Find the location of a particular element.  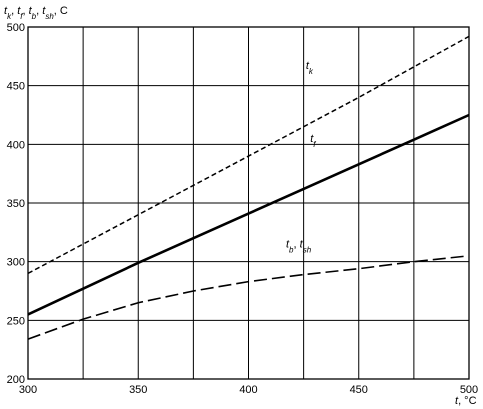

x-tick-label: 300 is located at coordinates (28, 390).